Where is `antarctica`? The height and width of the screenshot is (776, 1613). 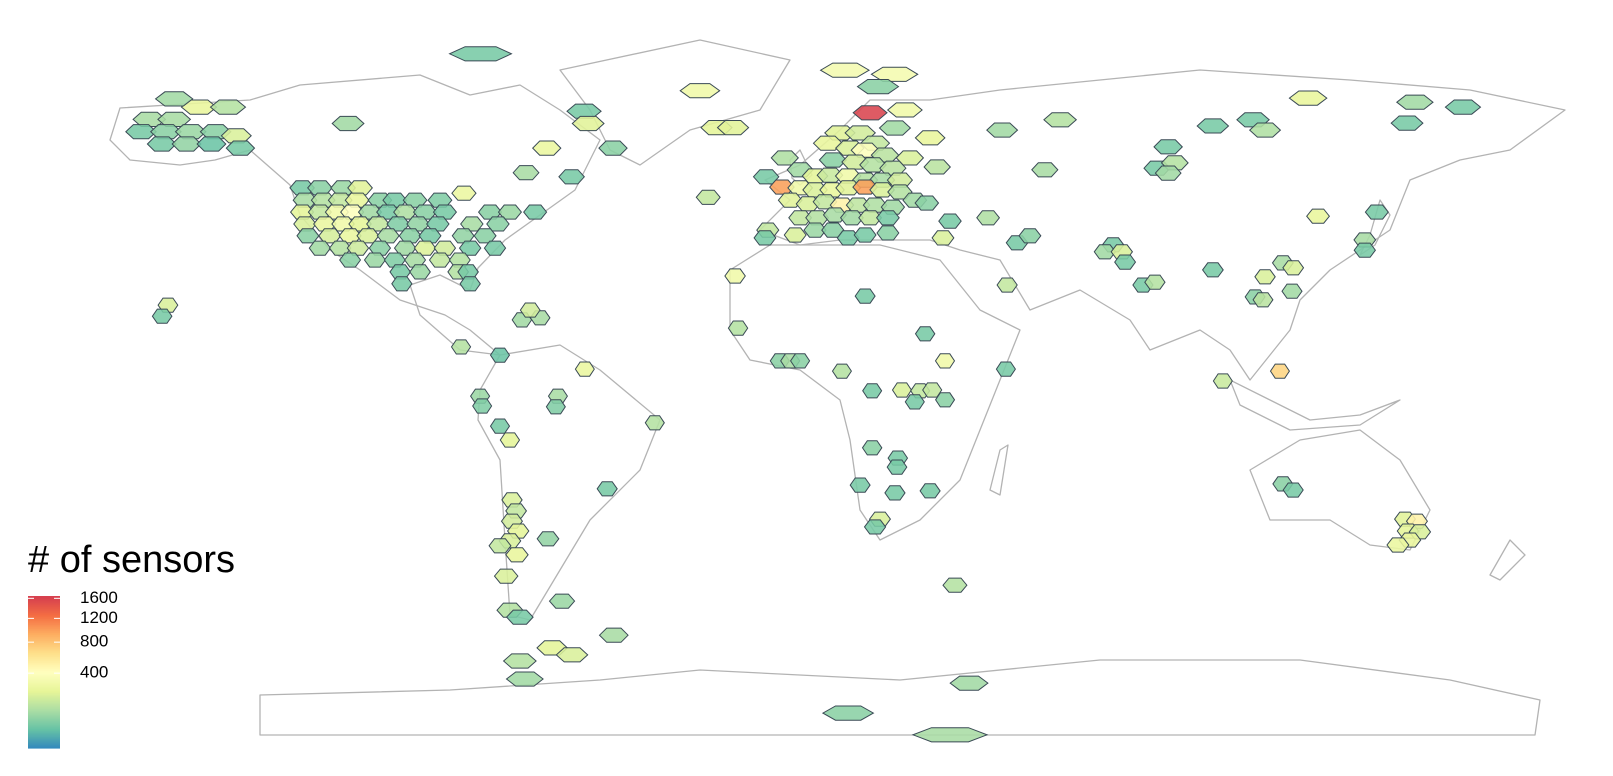 antarctica is located at coordinates (900, 697).